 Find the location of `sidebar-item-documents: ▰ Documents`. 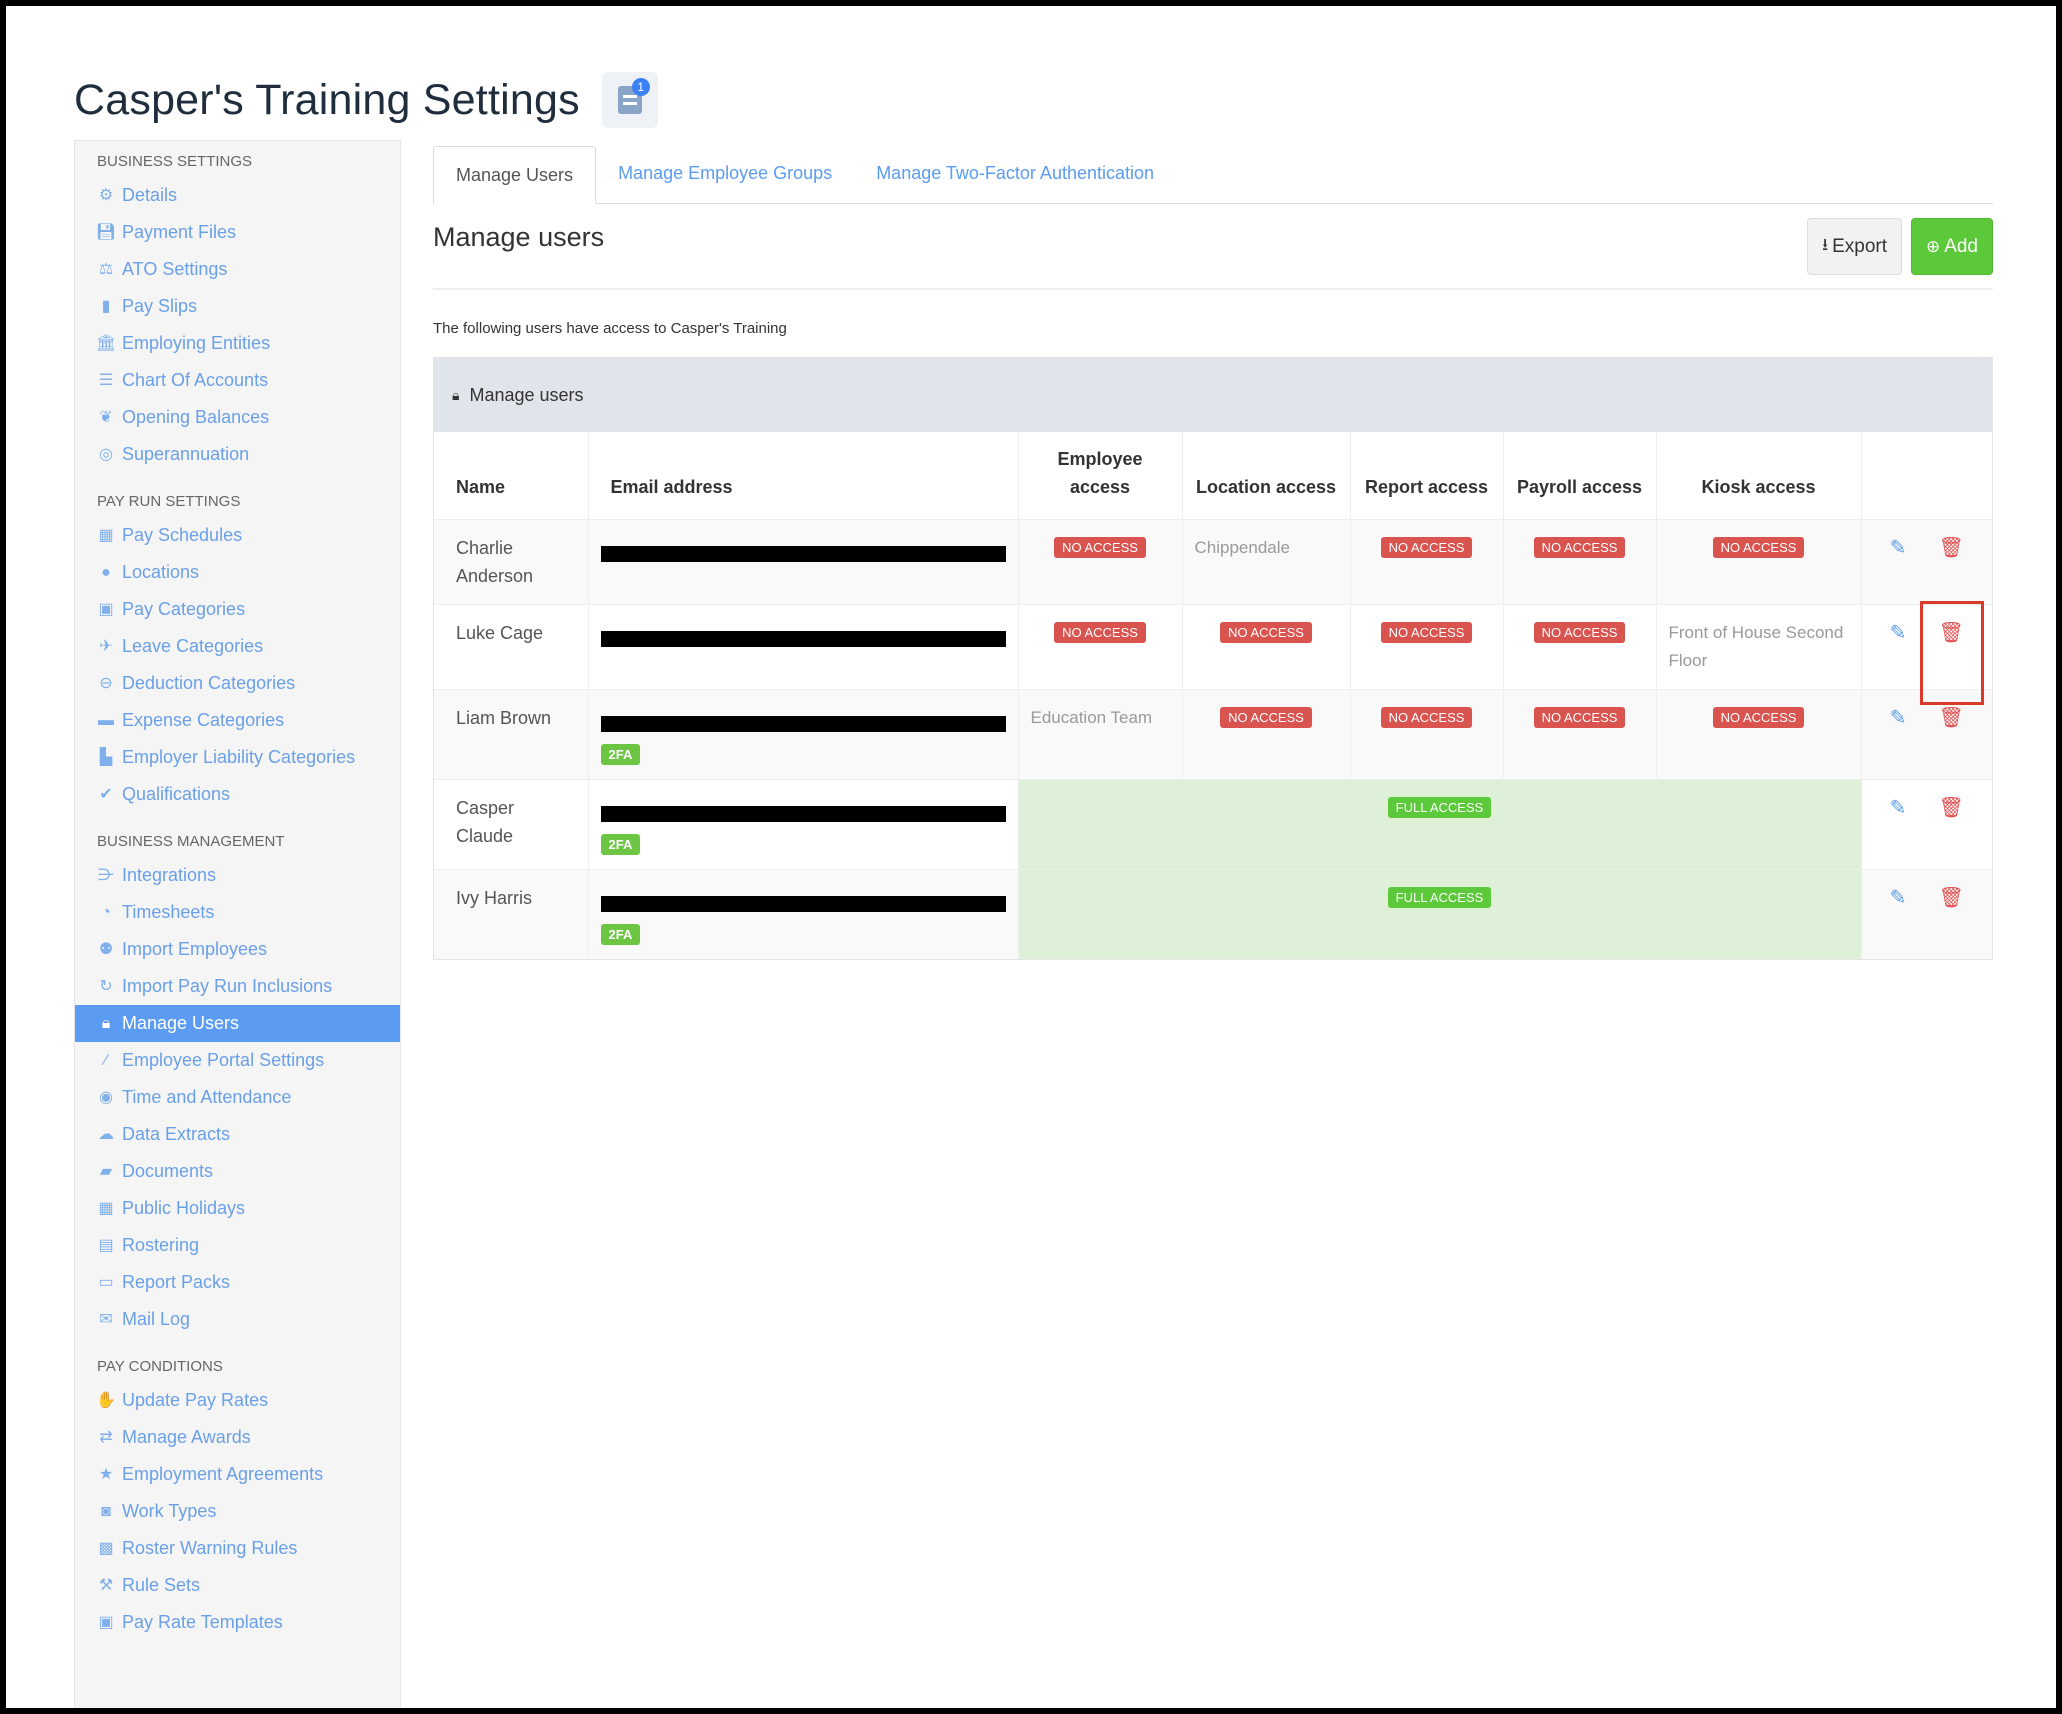

sidebar-item-documents: ▰ Documents is located at coordinates (237, 1171).